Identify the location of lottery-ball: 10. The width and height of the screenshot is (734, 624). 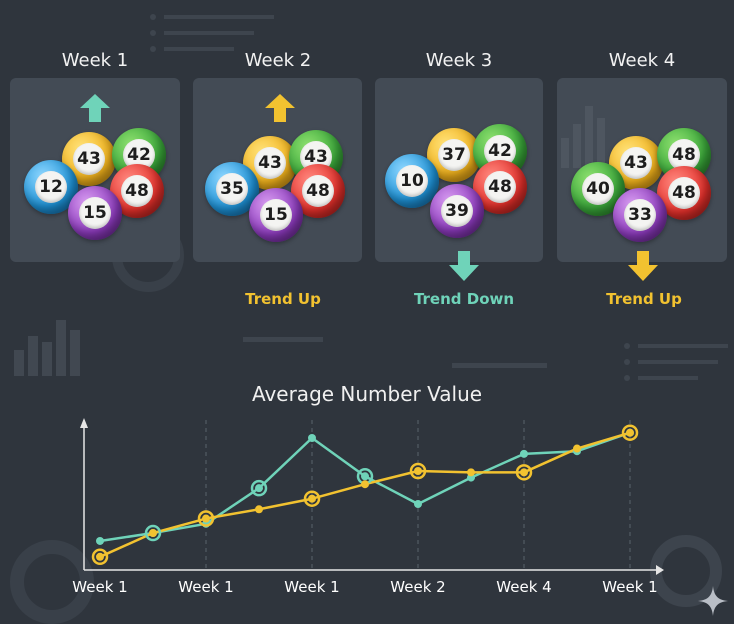
(412, 181).